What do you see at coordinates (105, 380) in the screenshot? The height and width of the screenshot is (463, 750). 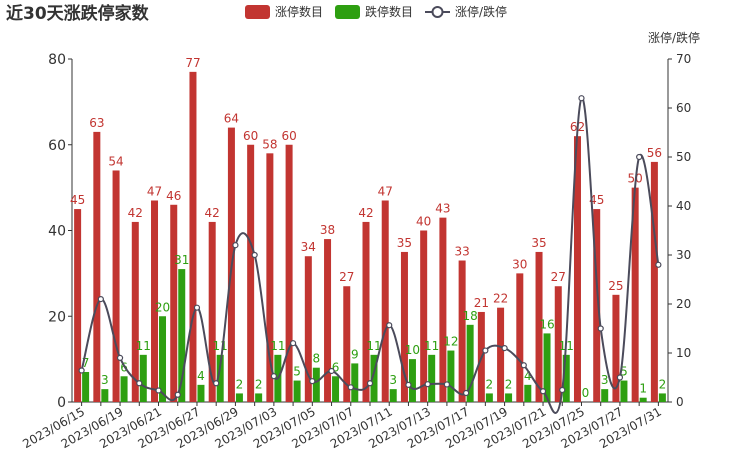 I see `value-label: 3` at bounding box center [105, 380].